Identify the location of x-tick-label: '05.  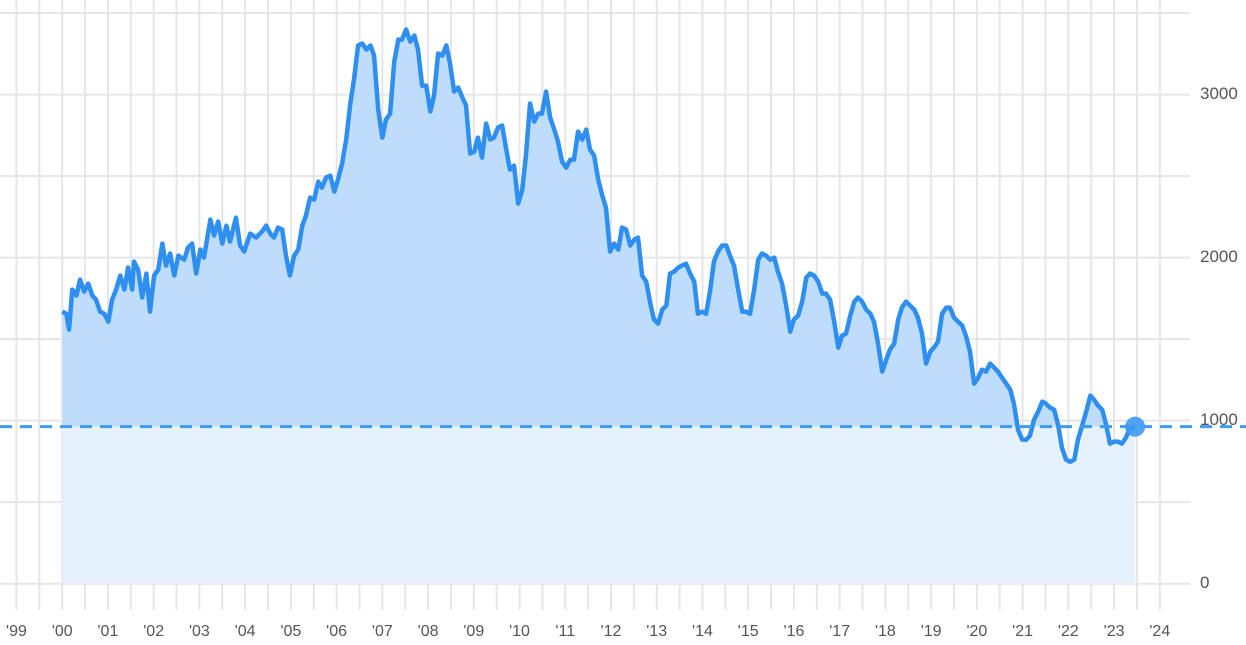
(290, 631).